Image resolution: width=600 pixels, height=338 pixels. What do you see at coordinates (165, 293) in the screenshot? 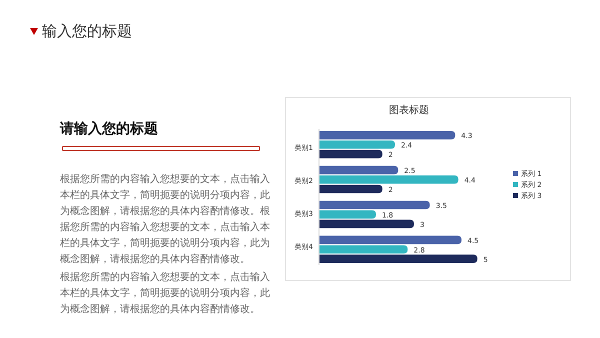
I see `text: 根据您所需的内容输入您想要的文本，点击输入本栏的具体文字，简明扼要的说明分项内容，此为概念图解，请根据您的具体内容酌情修改。` at bounding box center [165, 293].